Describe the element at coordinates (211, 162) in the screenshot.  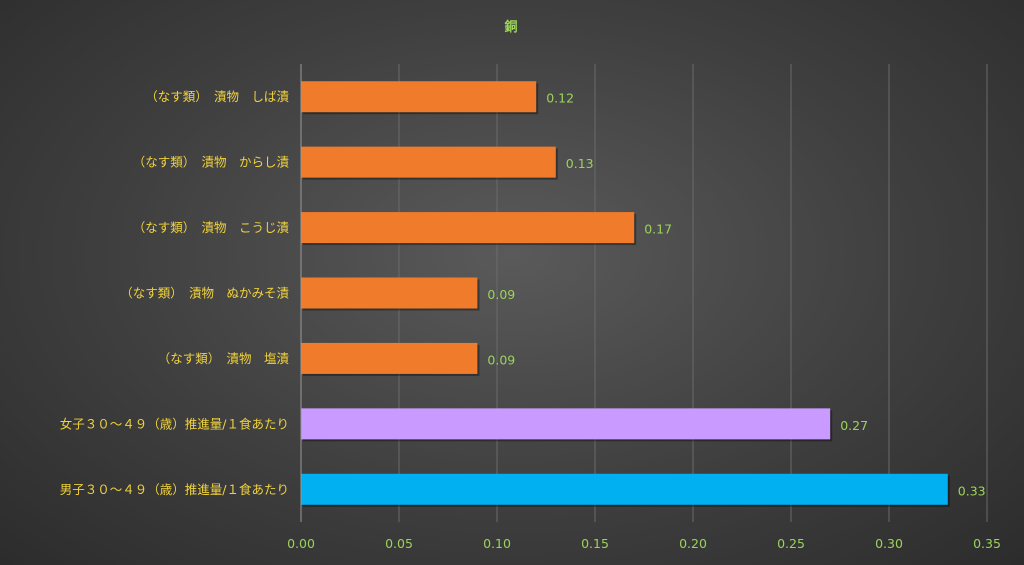
I see `category-label: （なす類） 漬物 からし漬` at that location.